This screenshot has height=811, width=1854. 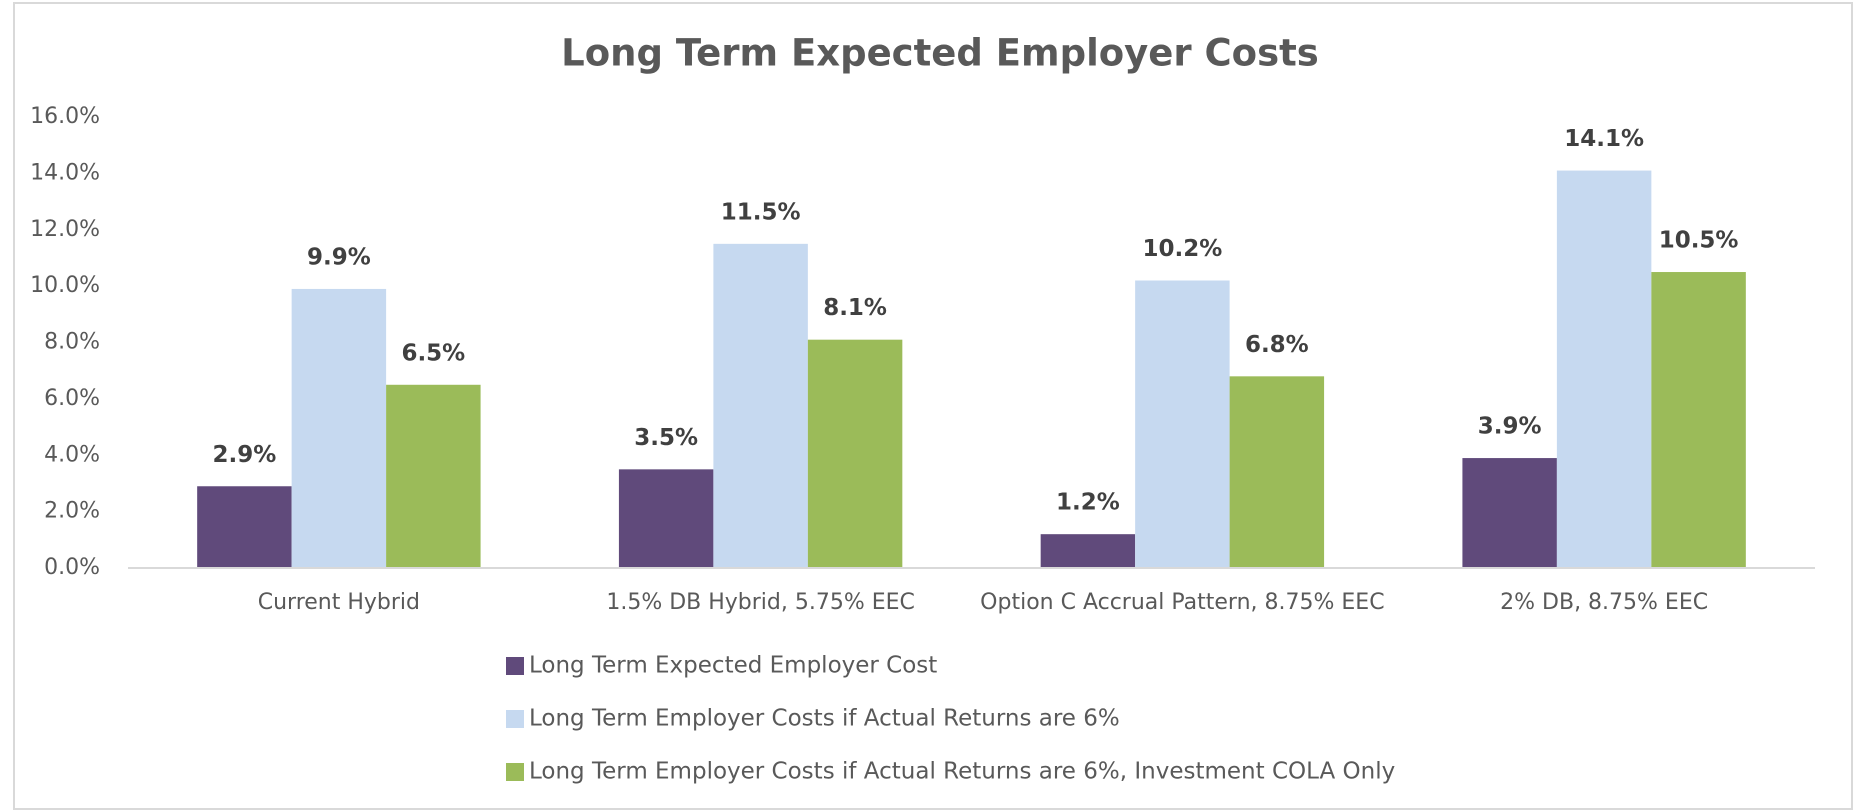 What do you see at coordinates (855, 308) in the screenshot?
I see `value-label: 8.1%` at bounding box center [855, 308].